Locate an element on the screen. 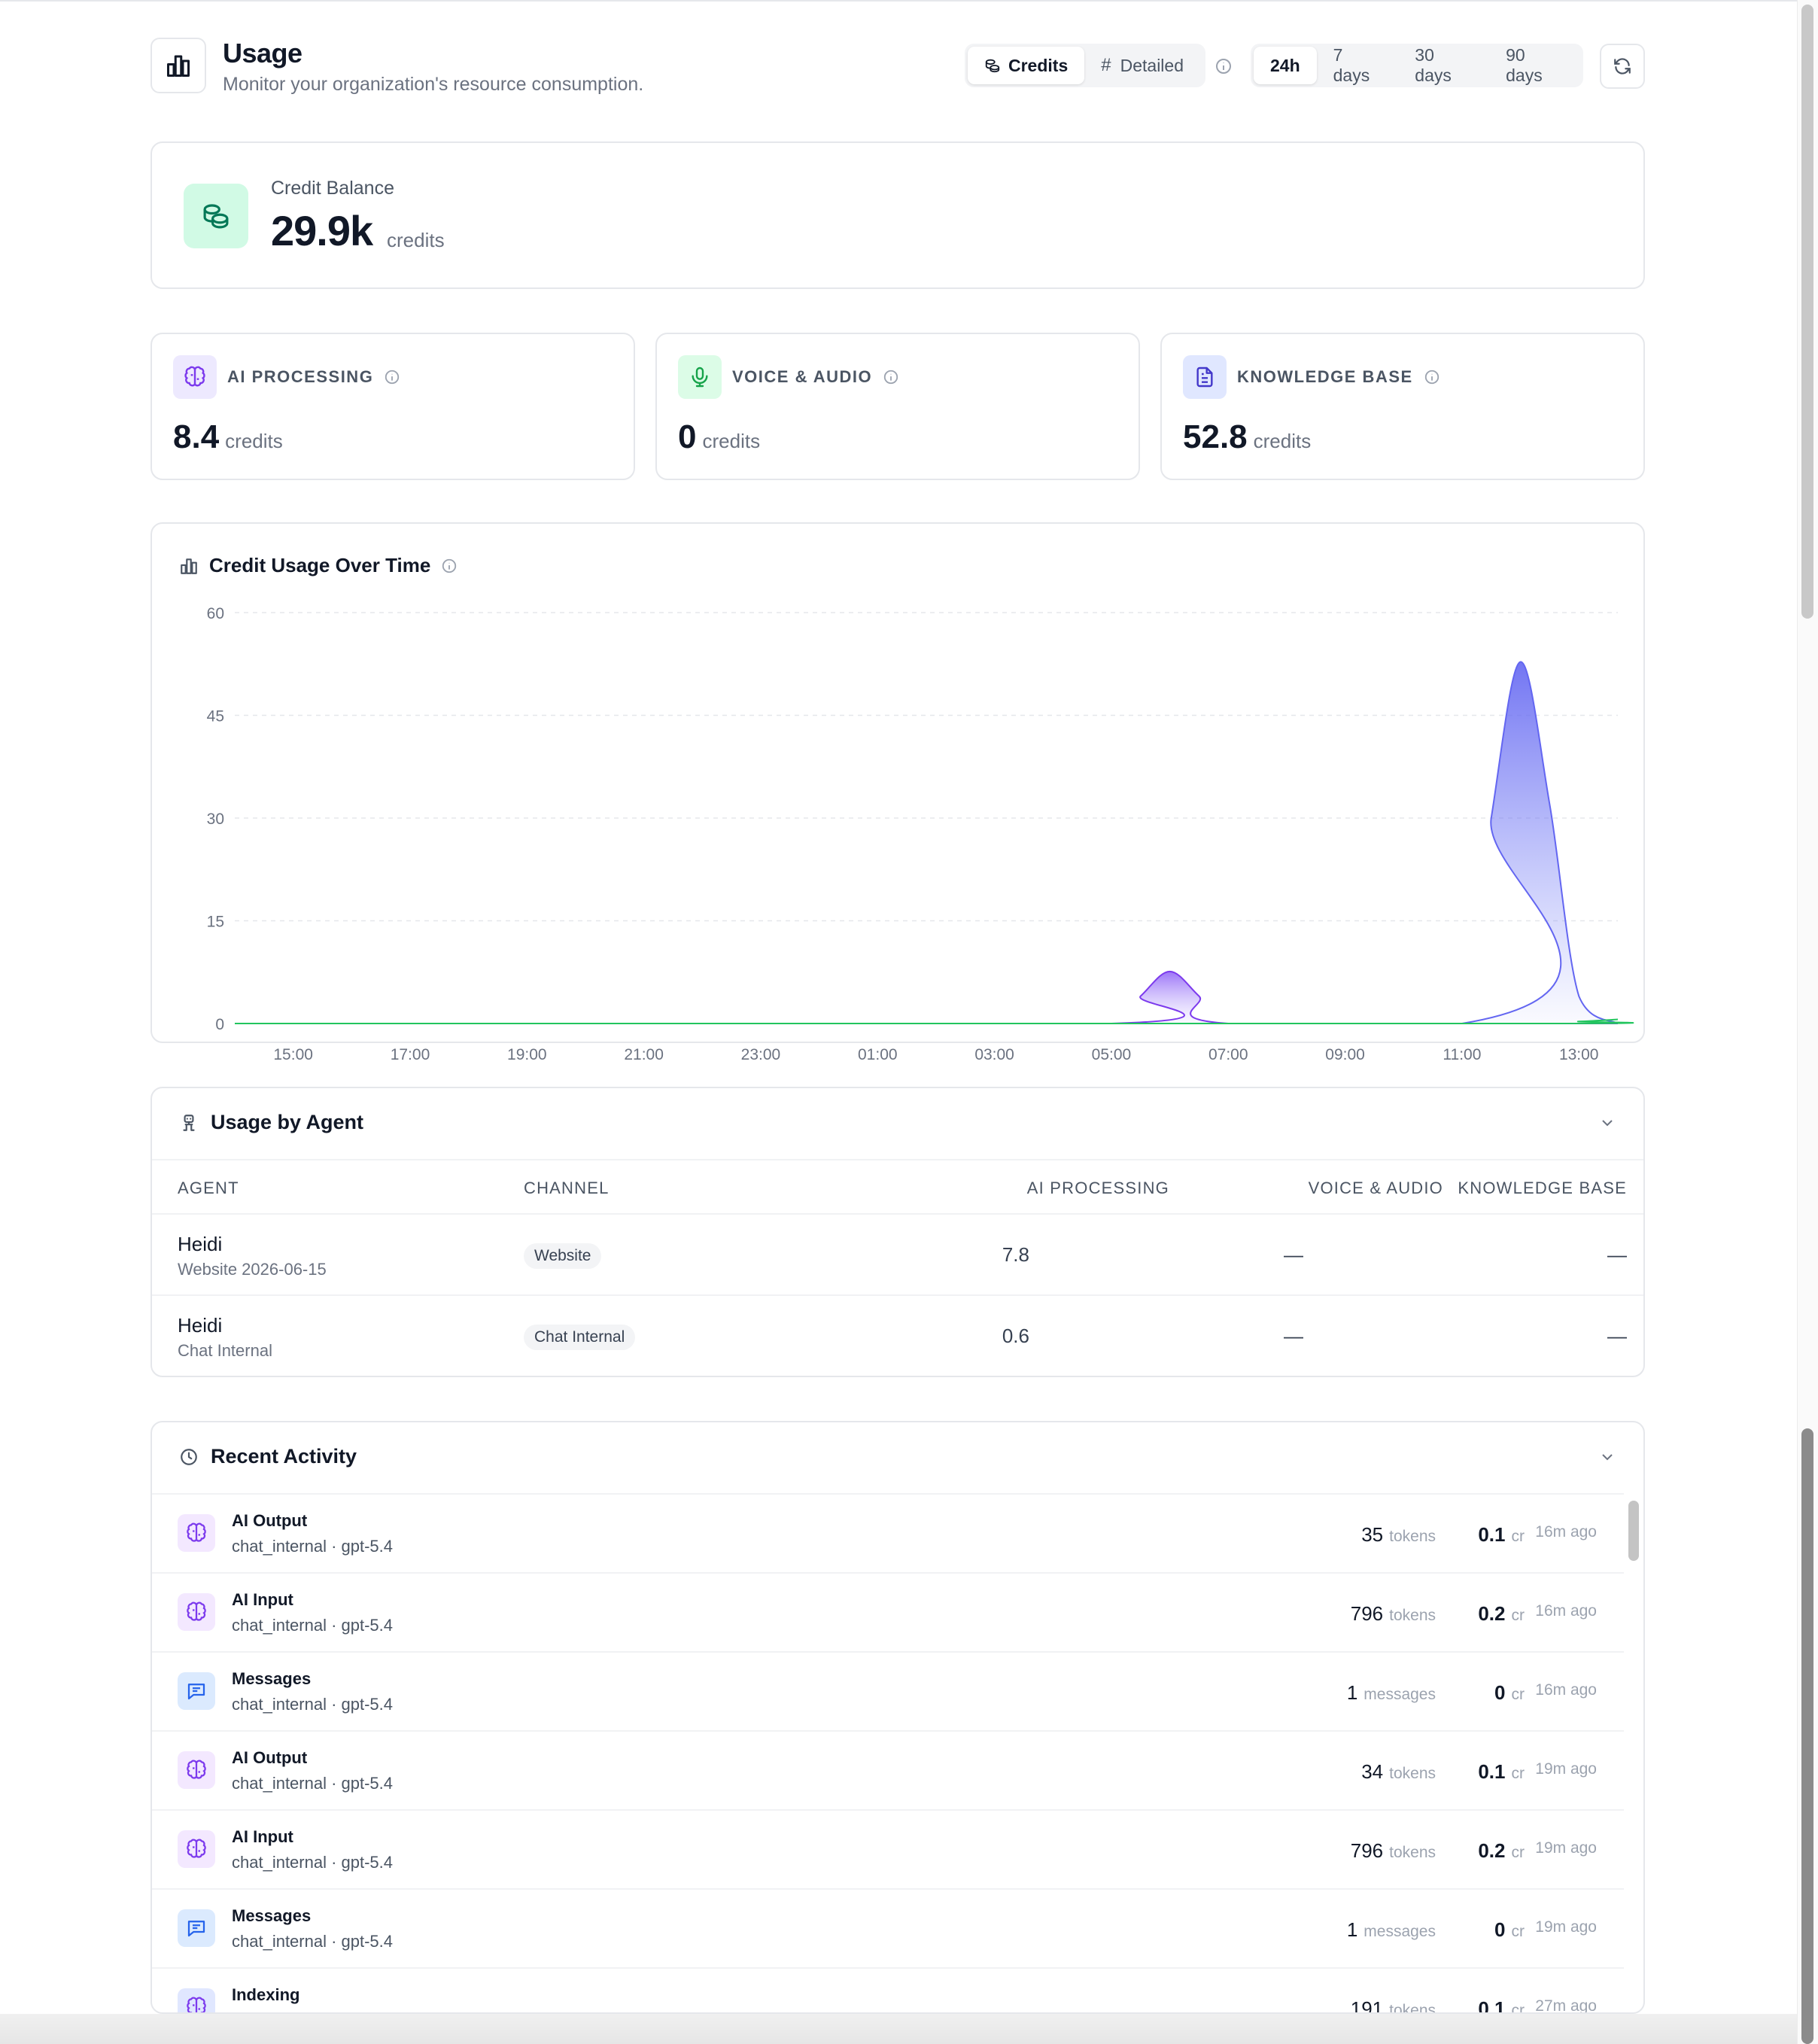  agent-section-header: Usage by Agent is located at coordinates (271, 1122).